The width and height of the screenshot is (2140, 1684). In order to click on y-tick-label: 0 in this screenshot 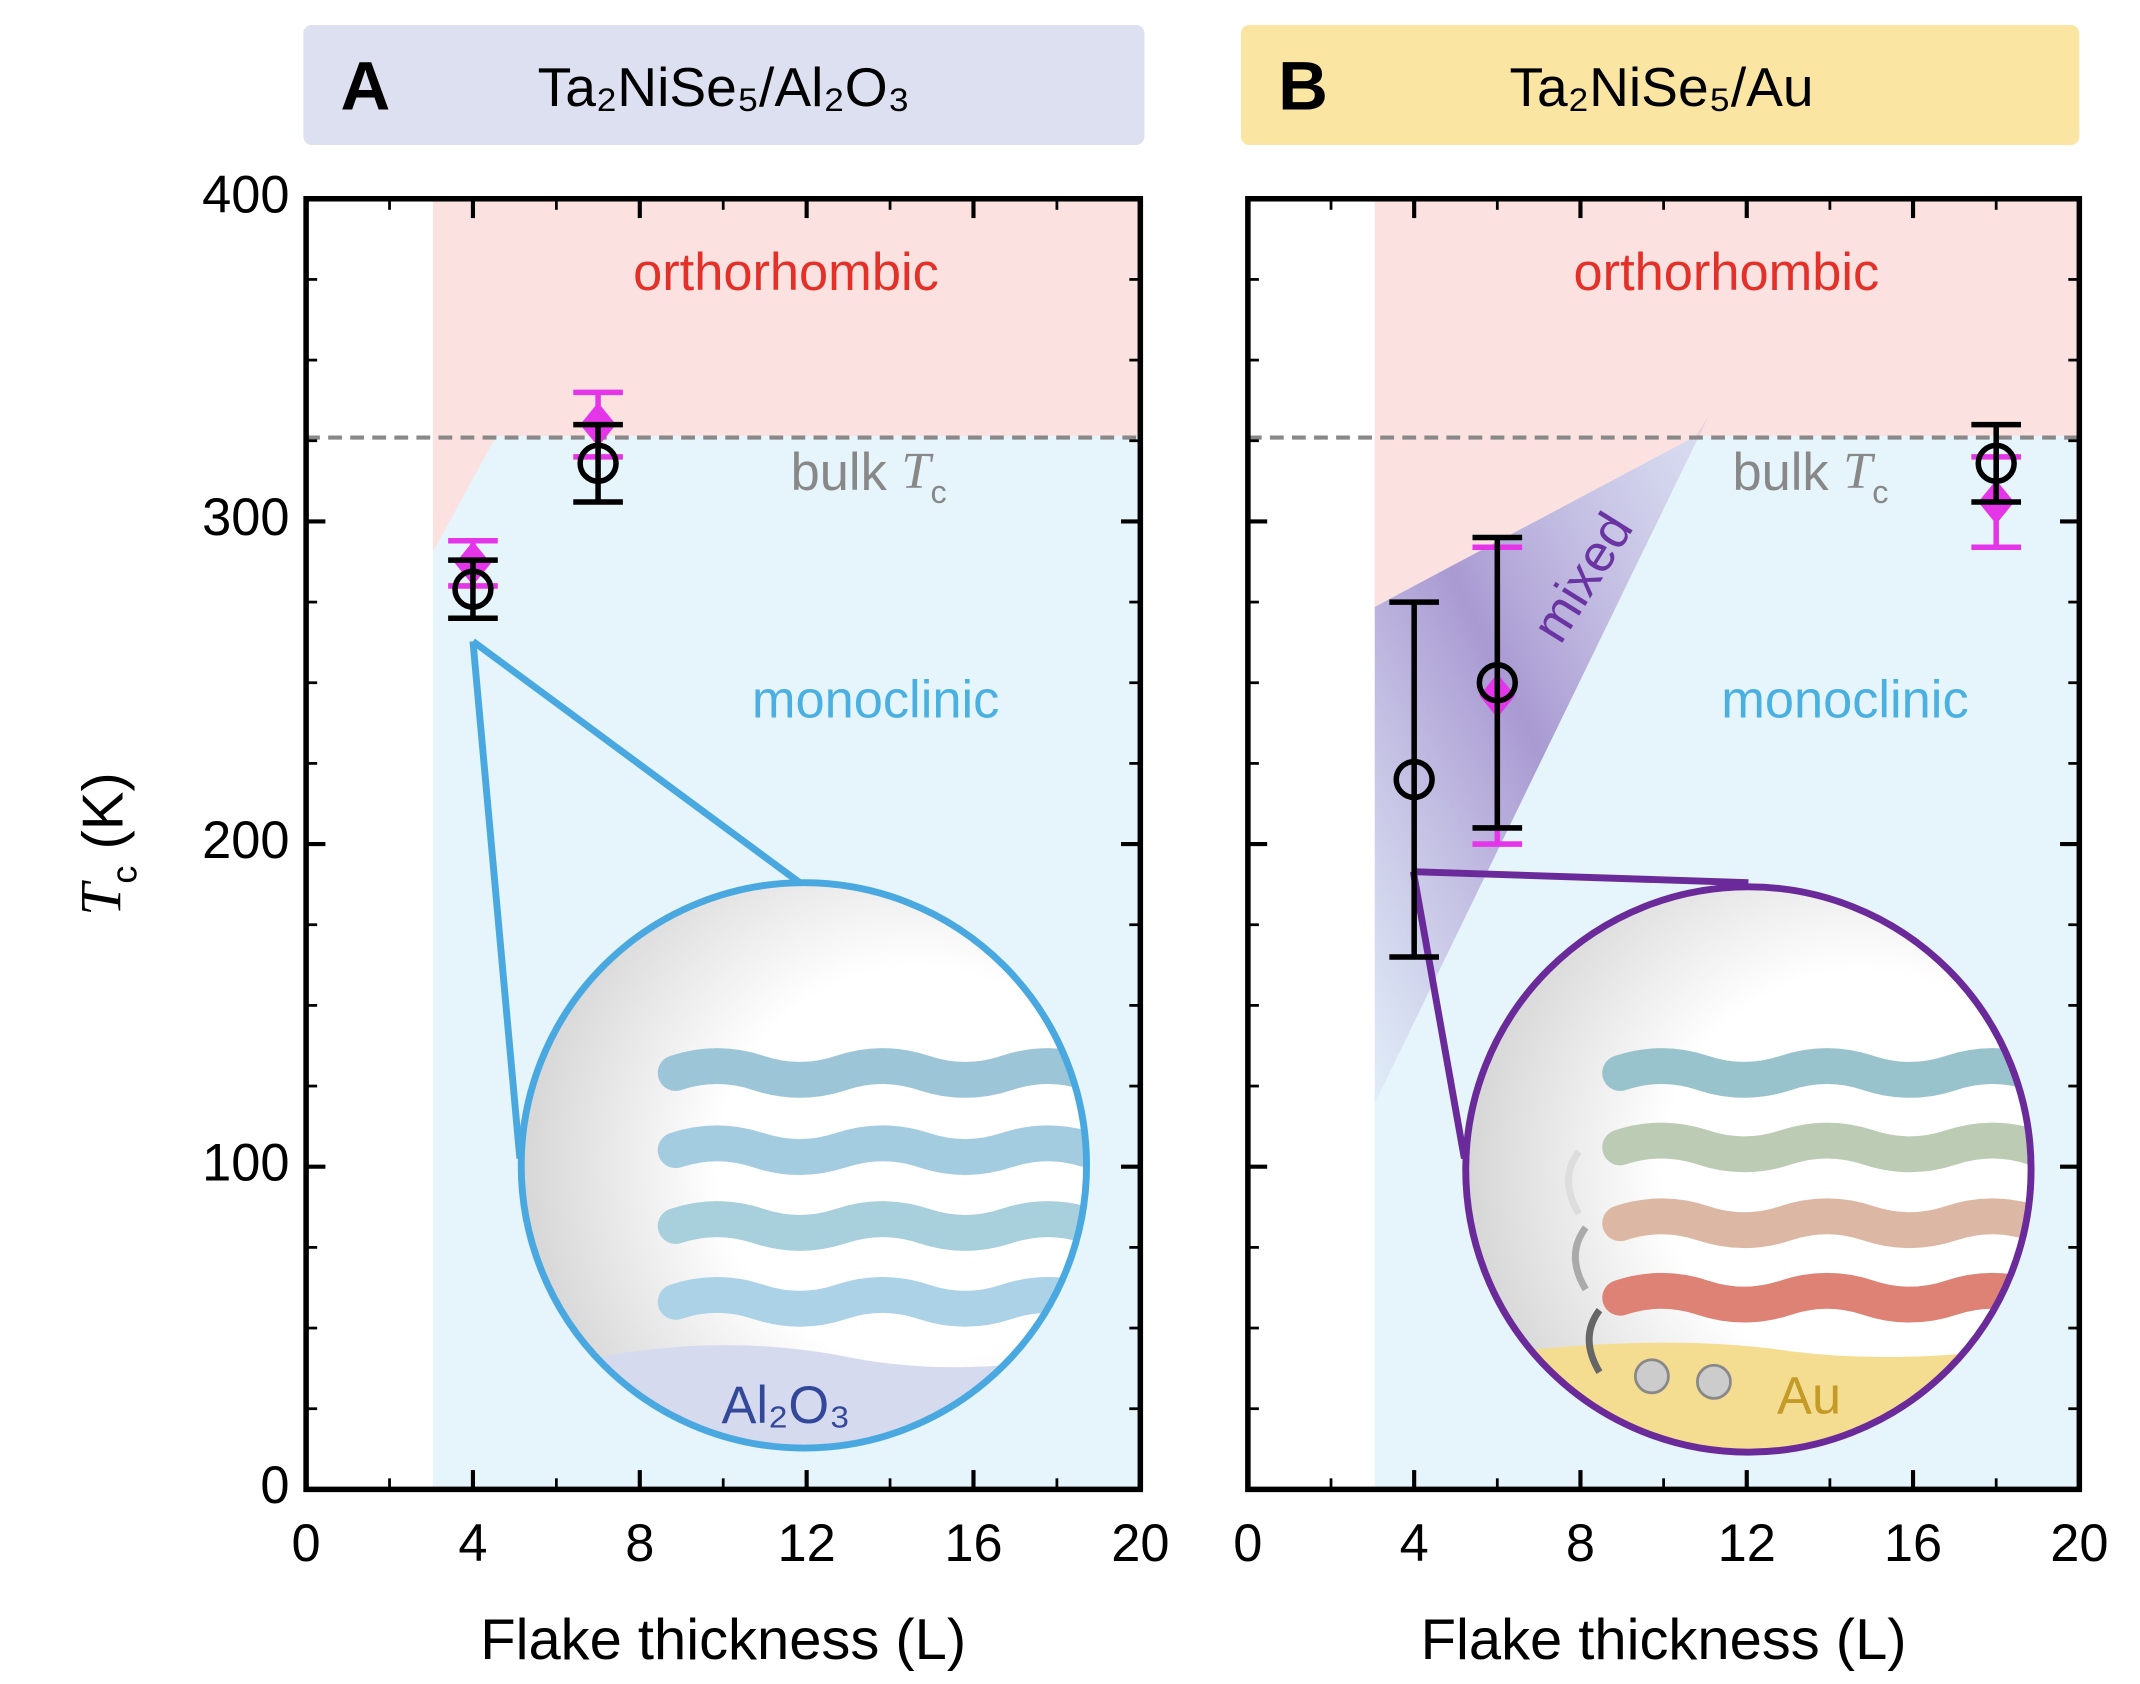, I will do `click(274, 1486)`.